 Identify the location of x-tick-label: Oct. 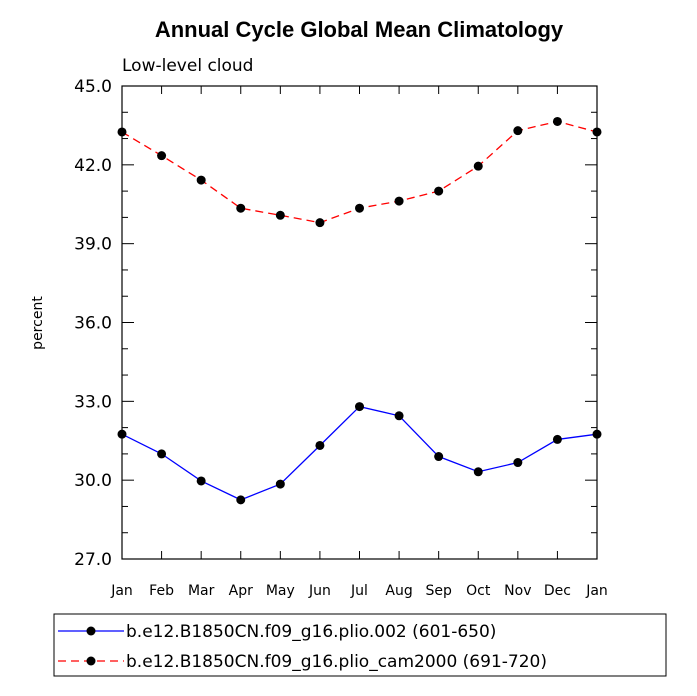
(478, 591).